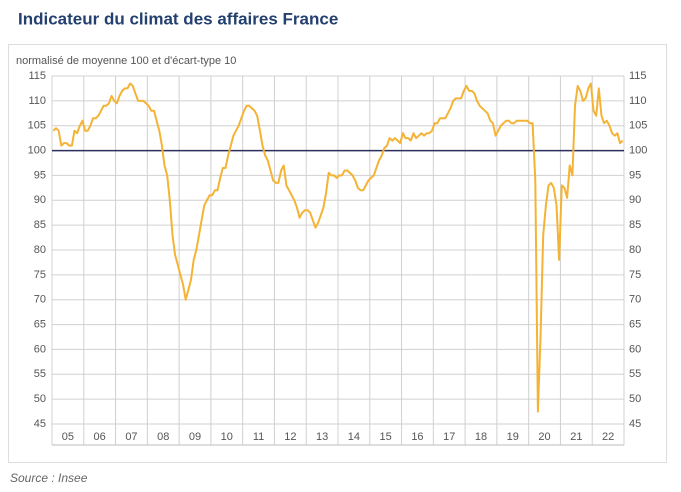 The width and height of the screenshot is (681, 492). What do you see at coordinates (40, 300) in the screenshot?
I see `y-tick-label: 70` at bounding box center [40, 300].